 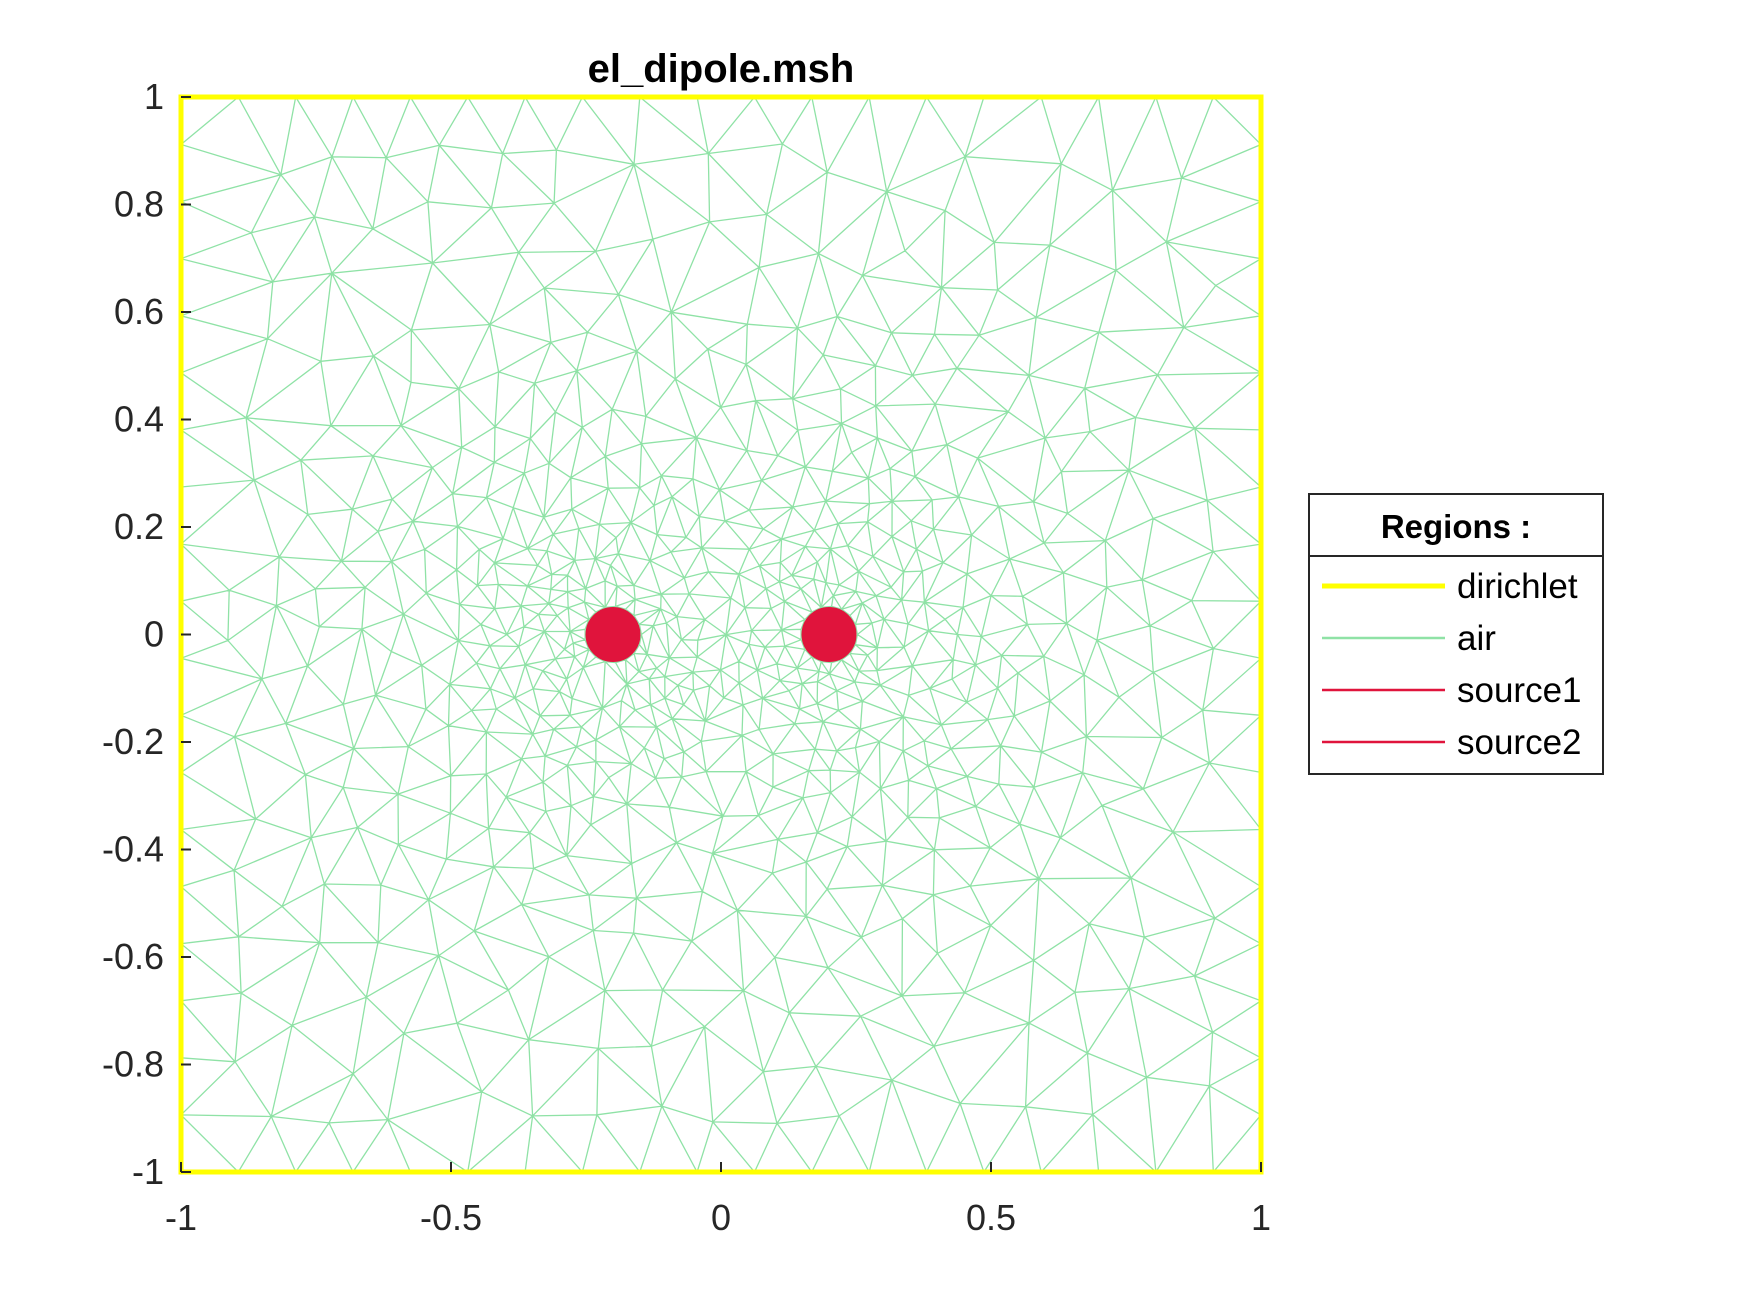 I want to click on sources, so click(x=721, y=634).